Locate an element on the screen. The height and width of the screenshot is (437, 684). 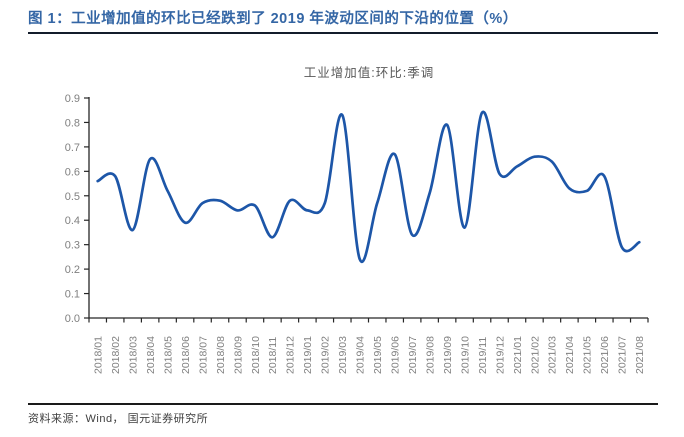
y-axis-tick-label: 0.1 is located at coordinates (72, 295).